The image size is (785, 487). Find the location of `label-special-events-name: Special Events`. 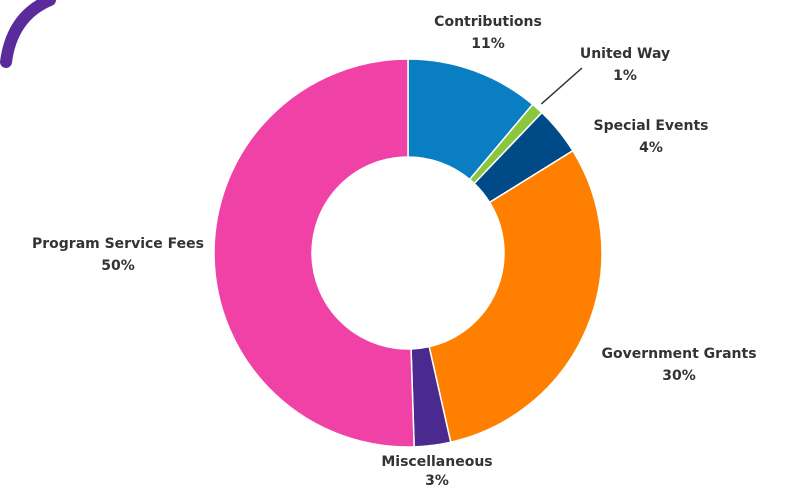

label-special-events-name: Special Events is located at coordinates (651, 126).